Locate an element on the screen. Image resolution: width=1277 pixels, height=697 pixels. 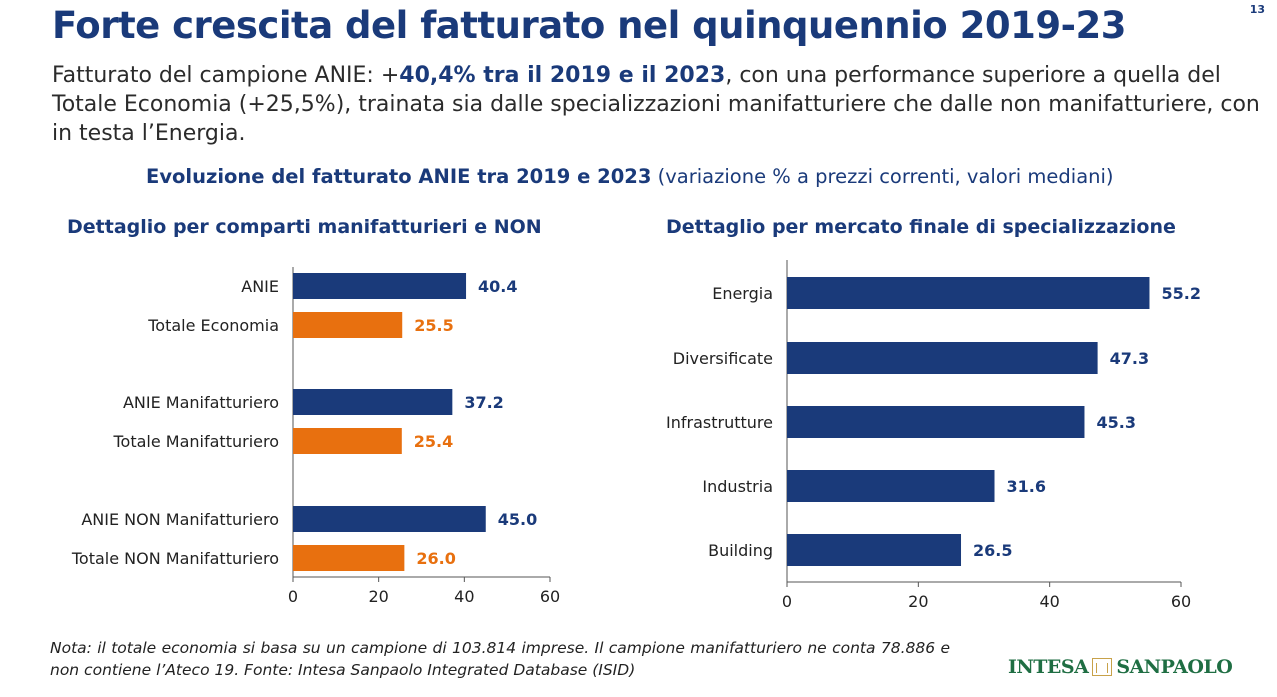
right-chart-value-label: 45.3 is located at coordinates (1115, 422).